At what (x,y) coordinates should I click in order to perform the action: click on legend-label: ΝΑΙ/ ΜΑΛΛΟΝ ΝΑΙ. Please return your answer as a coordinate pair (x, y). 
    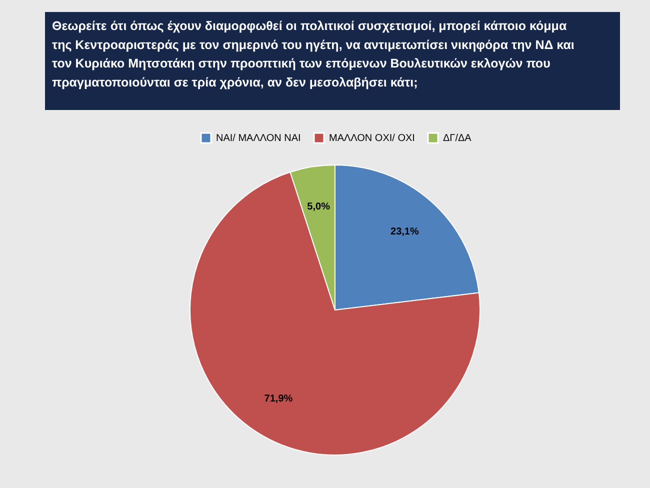
    Looking at the image, I should click on (258, 138).